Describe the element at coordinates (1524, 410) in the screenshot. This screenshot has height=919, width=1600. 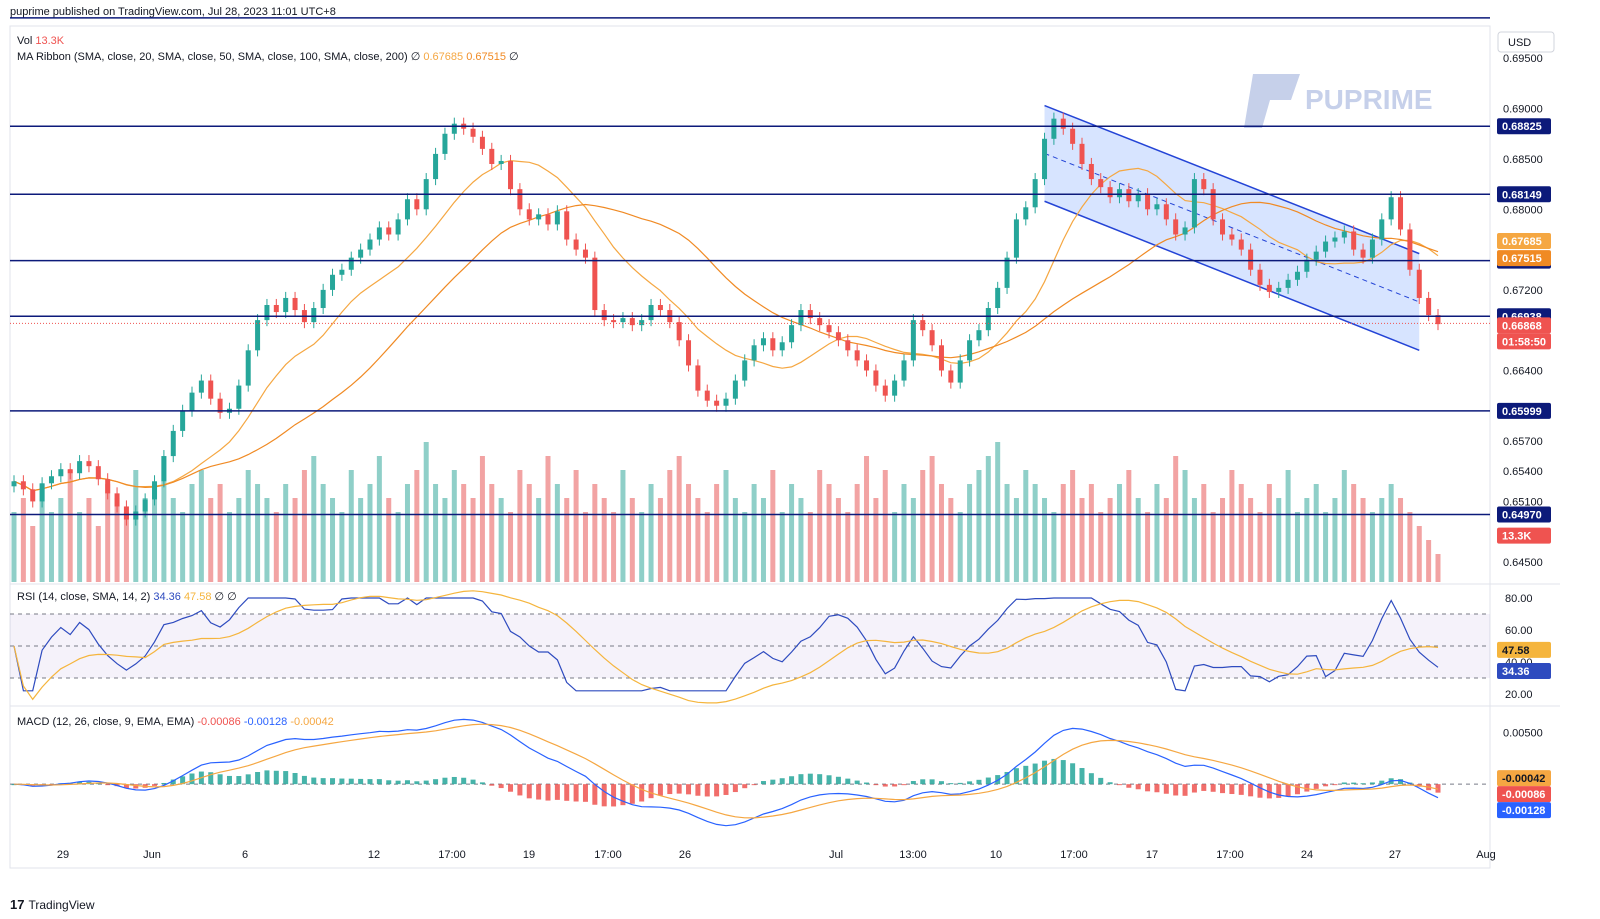
I see `level-price-tag-bg` at that location.